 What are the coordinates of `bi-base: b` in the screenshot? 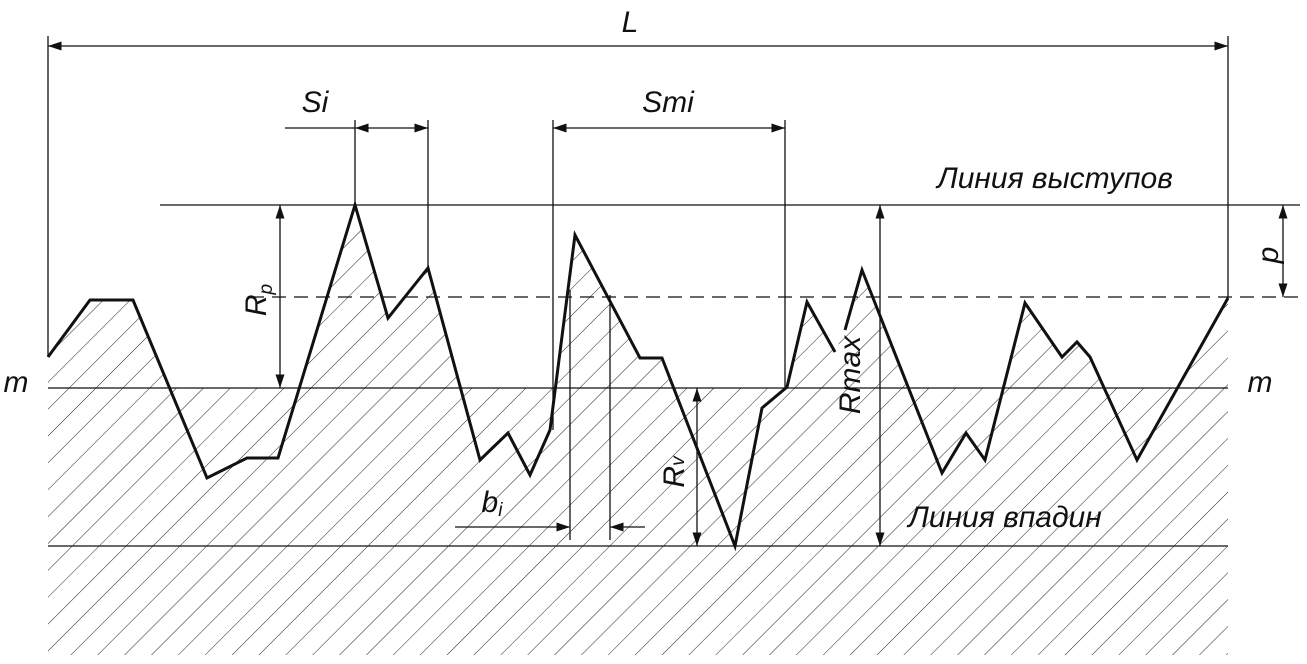 It's located at (490, 502).